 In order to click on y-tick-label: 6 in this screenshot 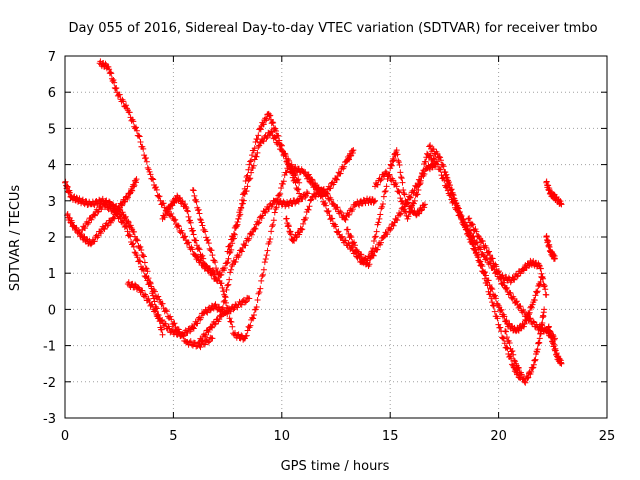, I will do `click(52, 93)`.